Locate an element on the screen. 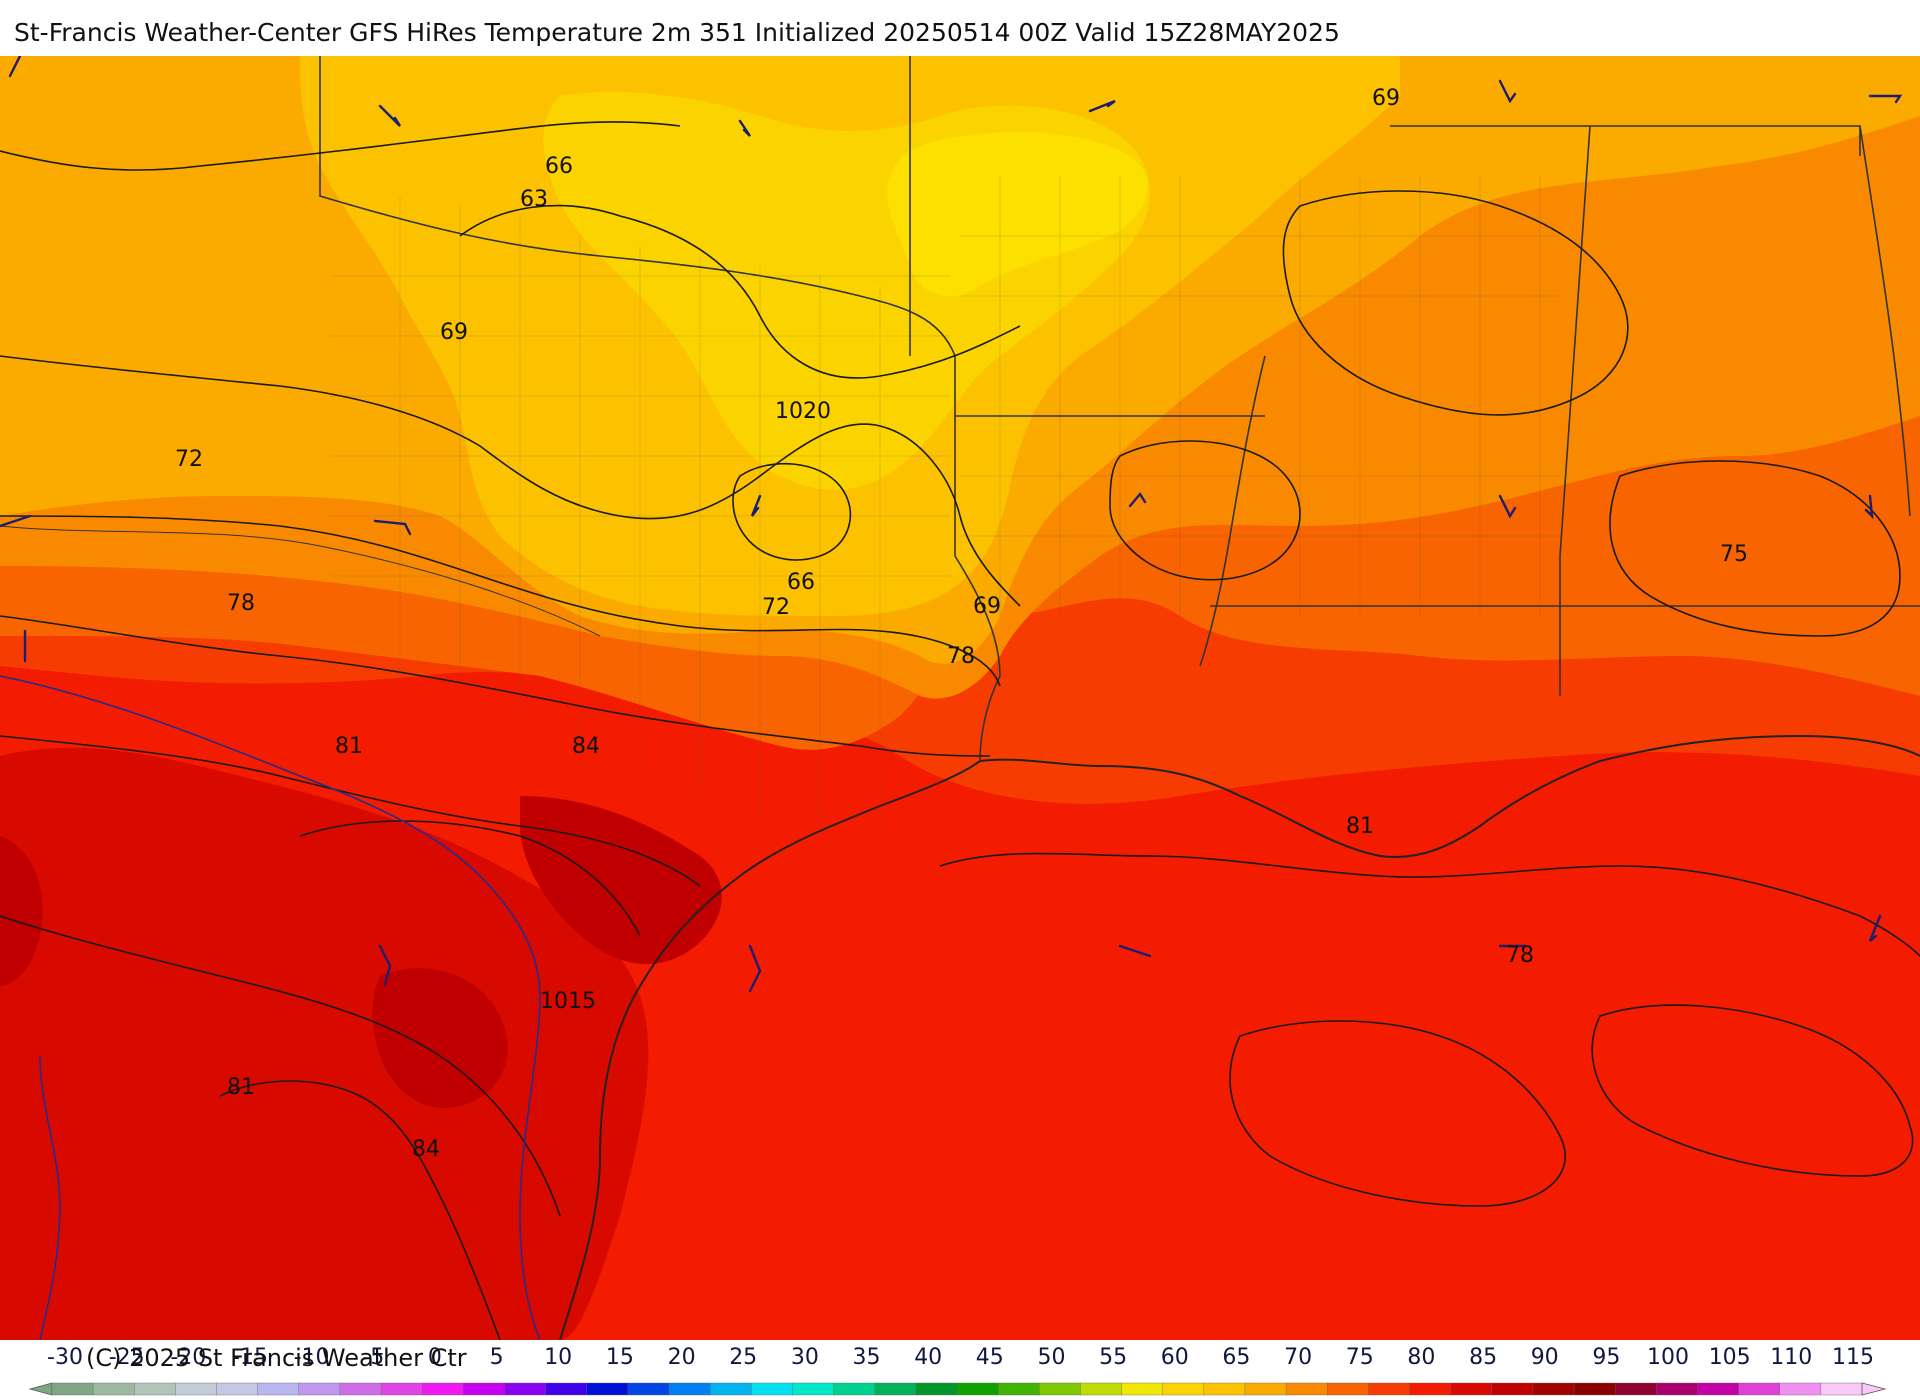  legend-tick-label: 25 is located at coordinates (743, 1357).